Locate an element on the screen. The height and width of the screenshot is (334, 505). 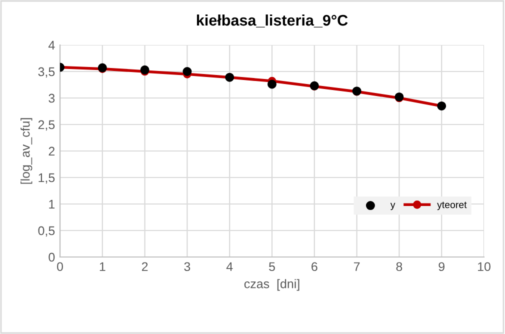
x-axis-title: czas [dni] is located at coordinates (272, 285).